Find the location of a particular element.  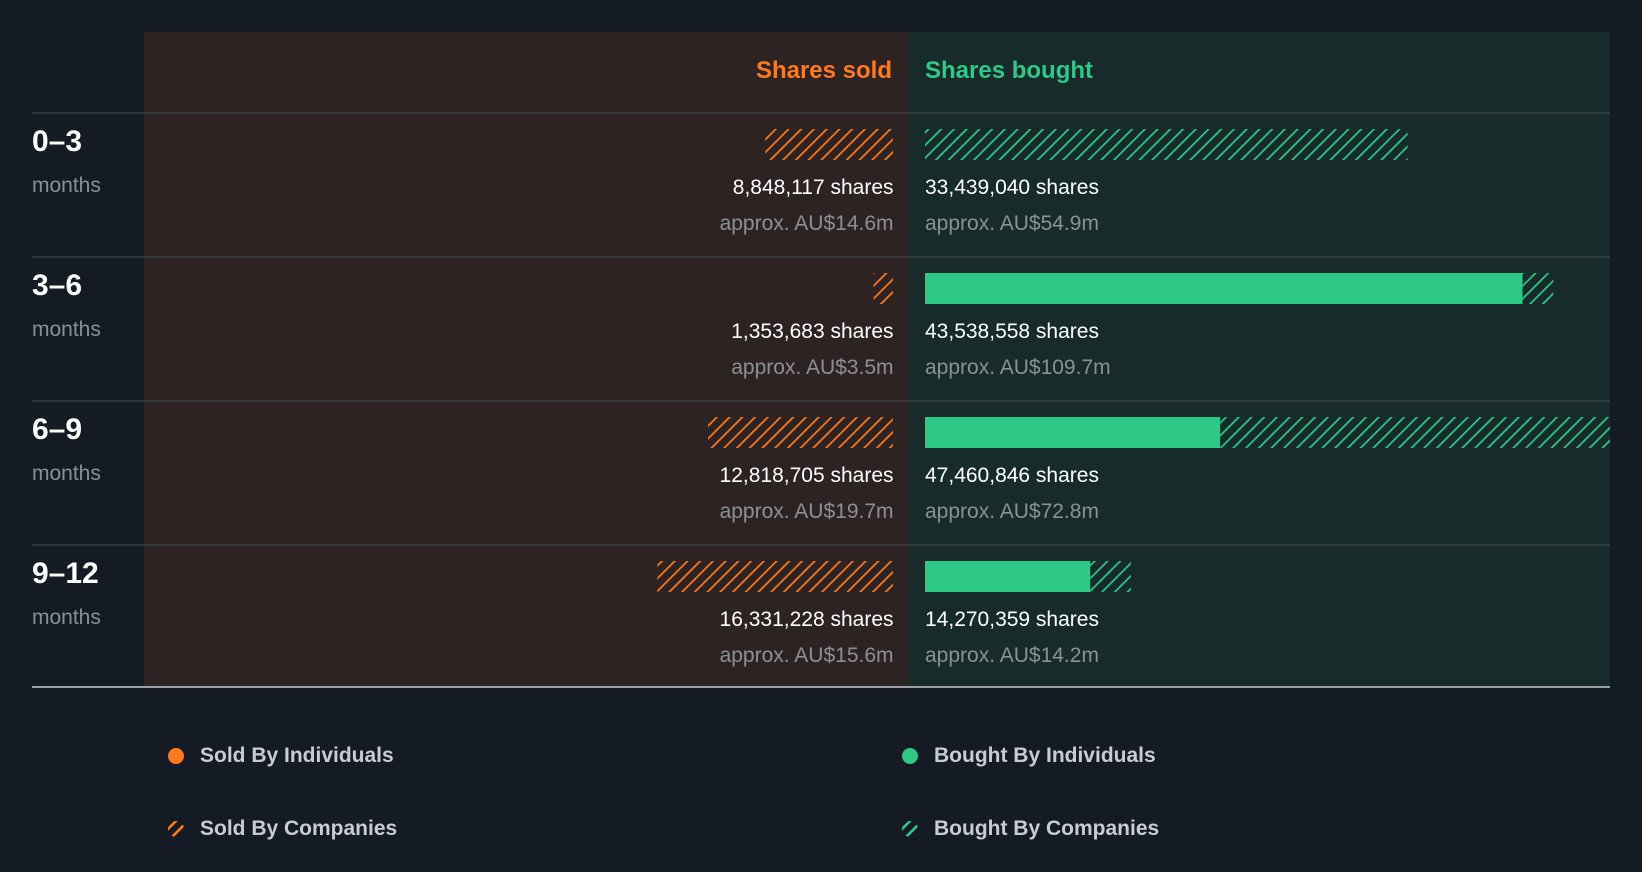

sold-shares-label: 16,331,228 shares is located at coordinates (807, 619).